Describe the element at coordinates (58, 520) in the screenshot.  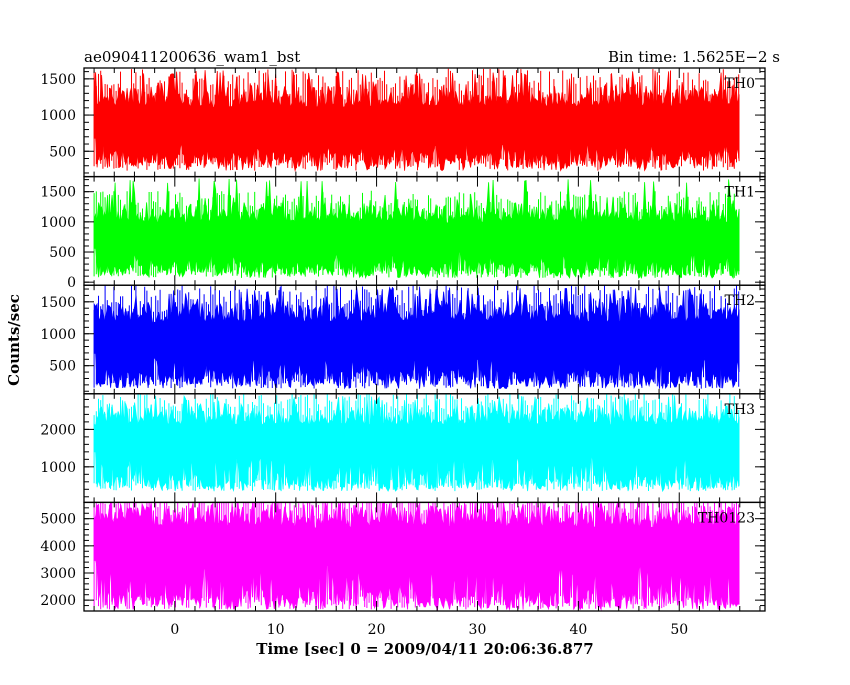
I see `y-tick-label: 5000` at that location.